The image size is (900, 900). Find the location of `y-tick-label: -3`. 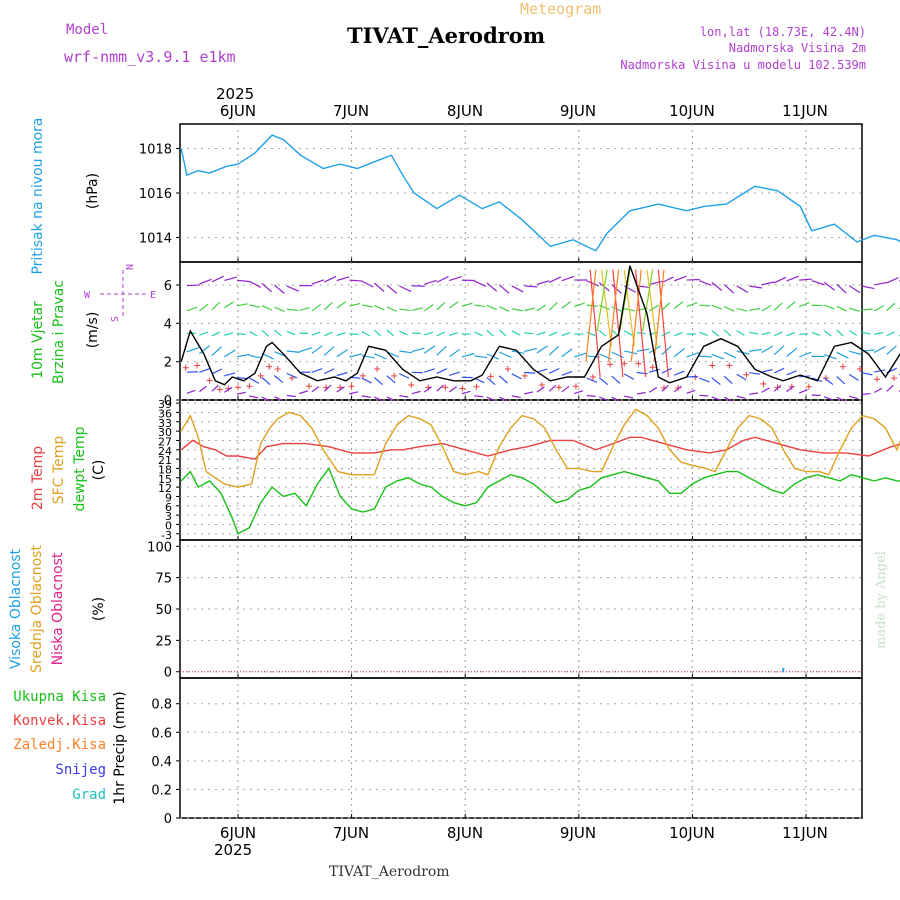

y-tick-label: -3 is located at coordinates (166, 535).